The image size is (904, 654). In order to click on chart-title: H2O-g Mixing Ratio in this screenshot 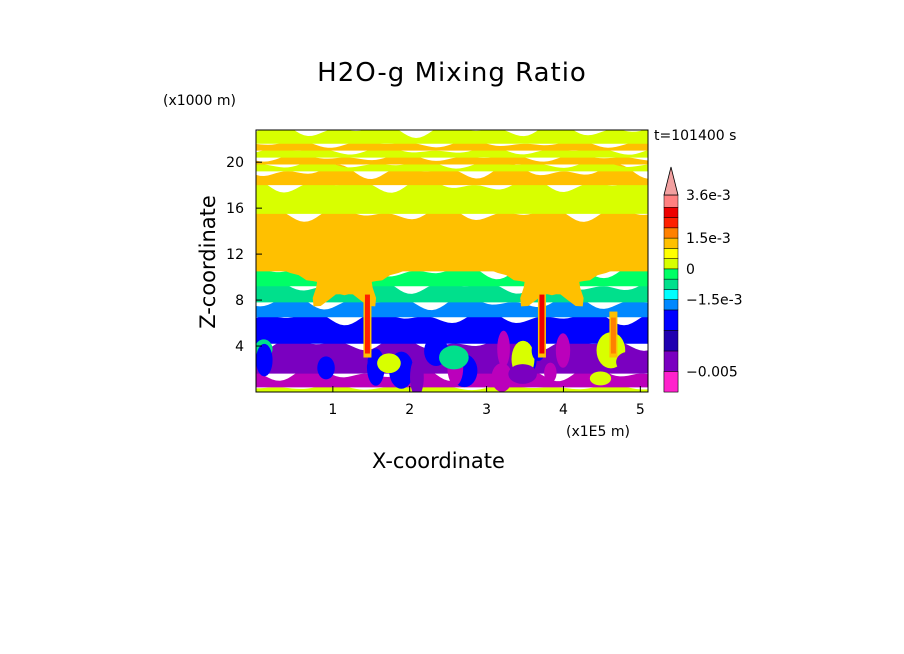, I will do `click(452, 73)`.